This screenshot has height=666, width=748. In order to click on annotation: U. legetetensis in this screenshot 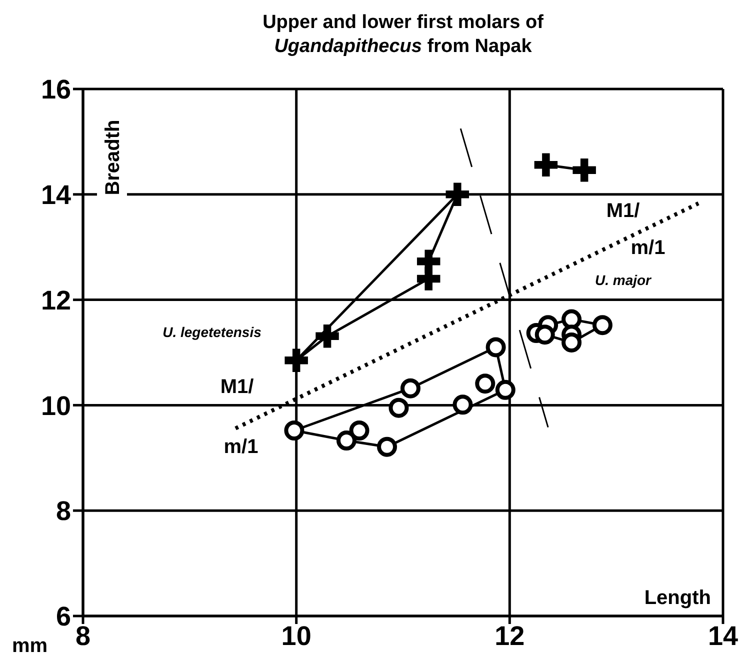, I will do `click(212, 332)`.